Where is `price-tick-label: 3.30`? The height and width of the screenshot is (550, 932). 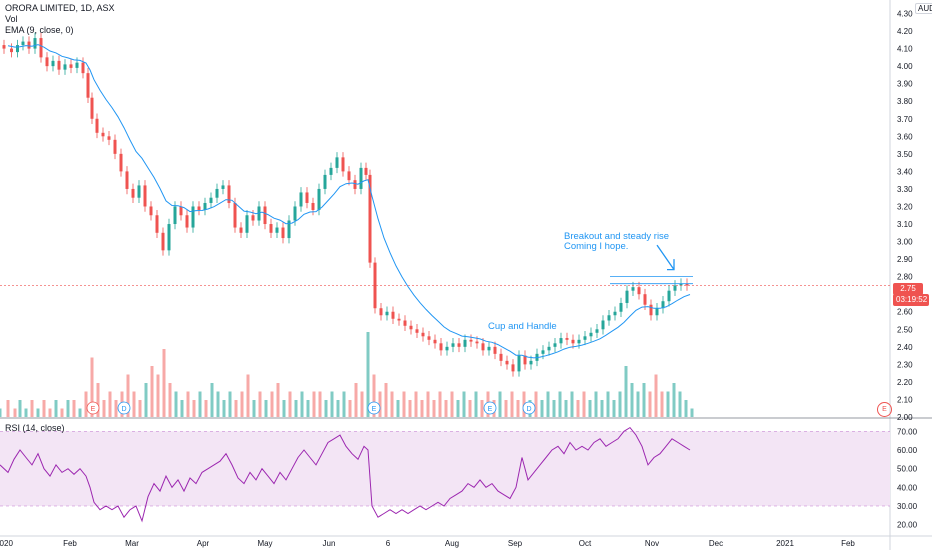 price-tick-label: 3.30 is located at coordinates (905, 189).